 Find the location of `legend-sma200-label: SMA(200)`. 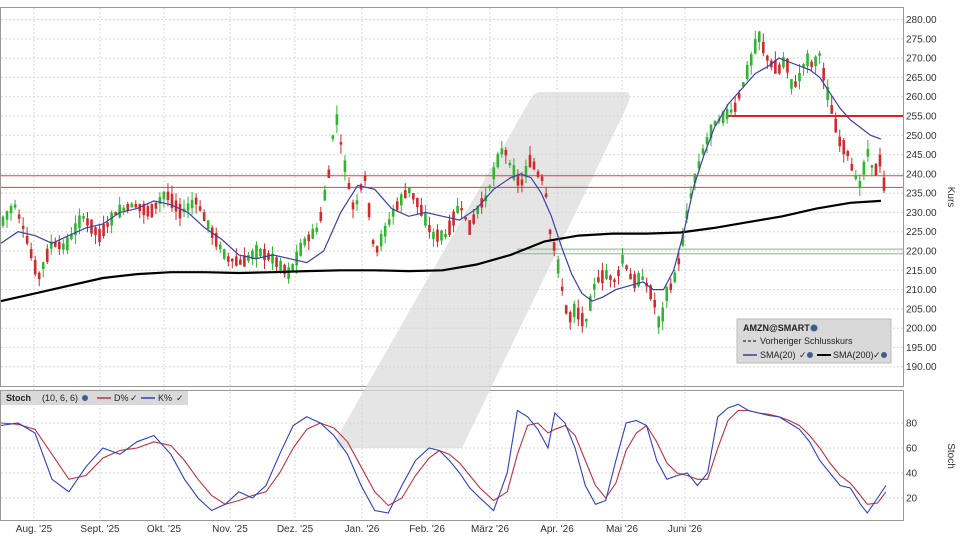

legend-sma200-label: SMA(200) is located at coordinates (853, 355).